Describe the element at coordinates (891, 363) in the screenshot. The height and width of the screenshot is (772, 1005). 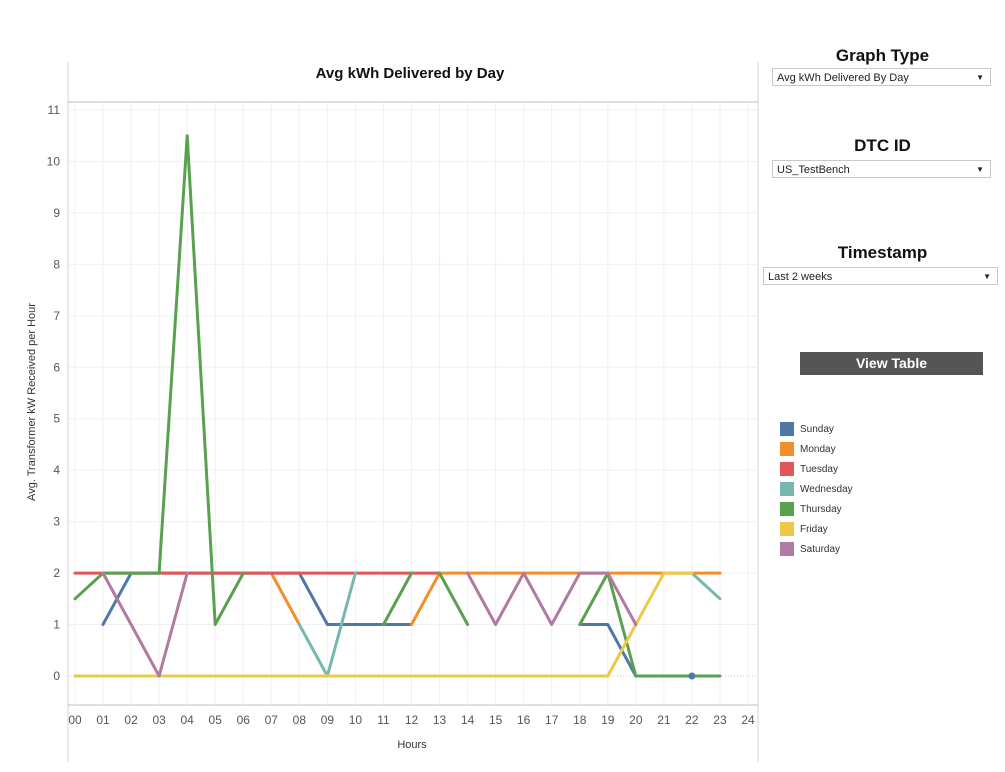
I see `view-table-button: View Table` at that location.